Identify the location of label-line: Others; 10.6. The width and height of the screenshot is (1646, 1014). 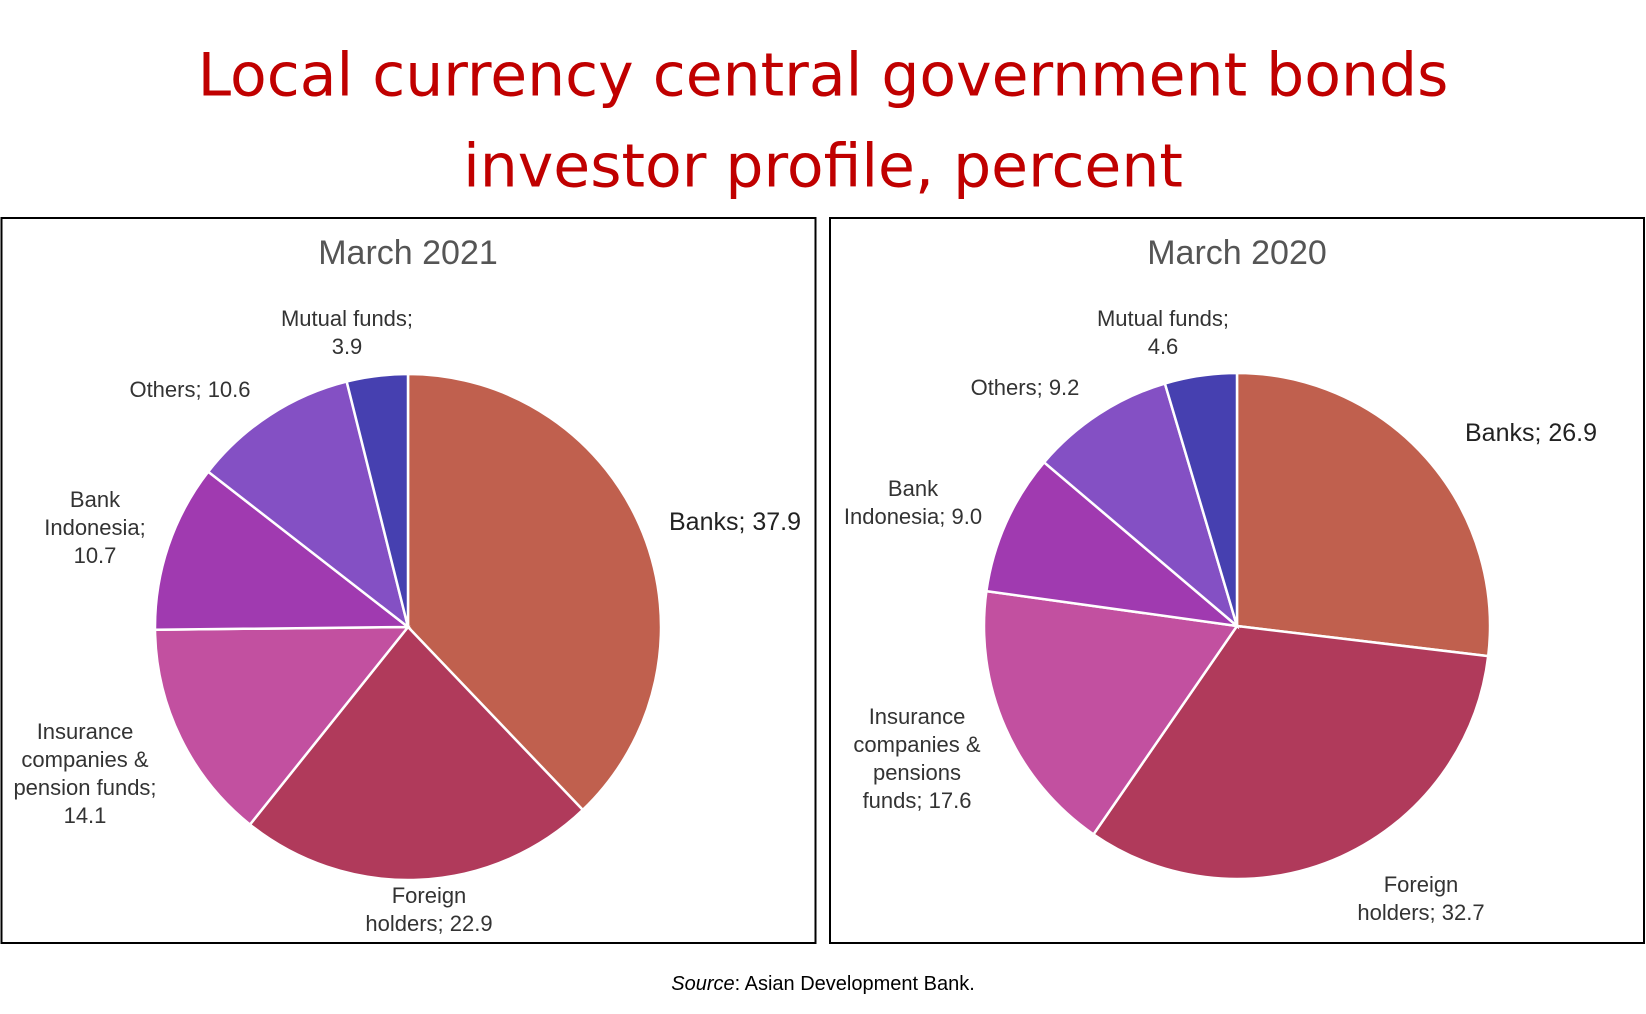
(189, 389).